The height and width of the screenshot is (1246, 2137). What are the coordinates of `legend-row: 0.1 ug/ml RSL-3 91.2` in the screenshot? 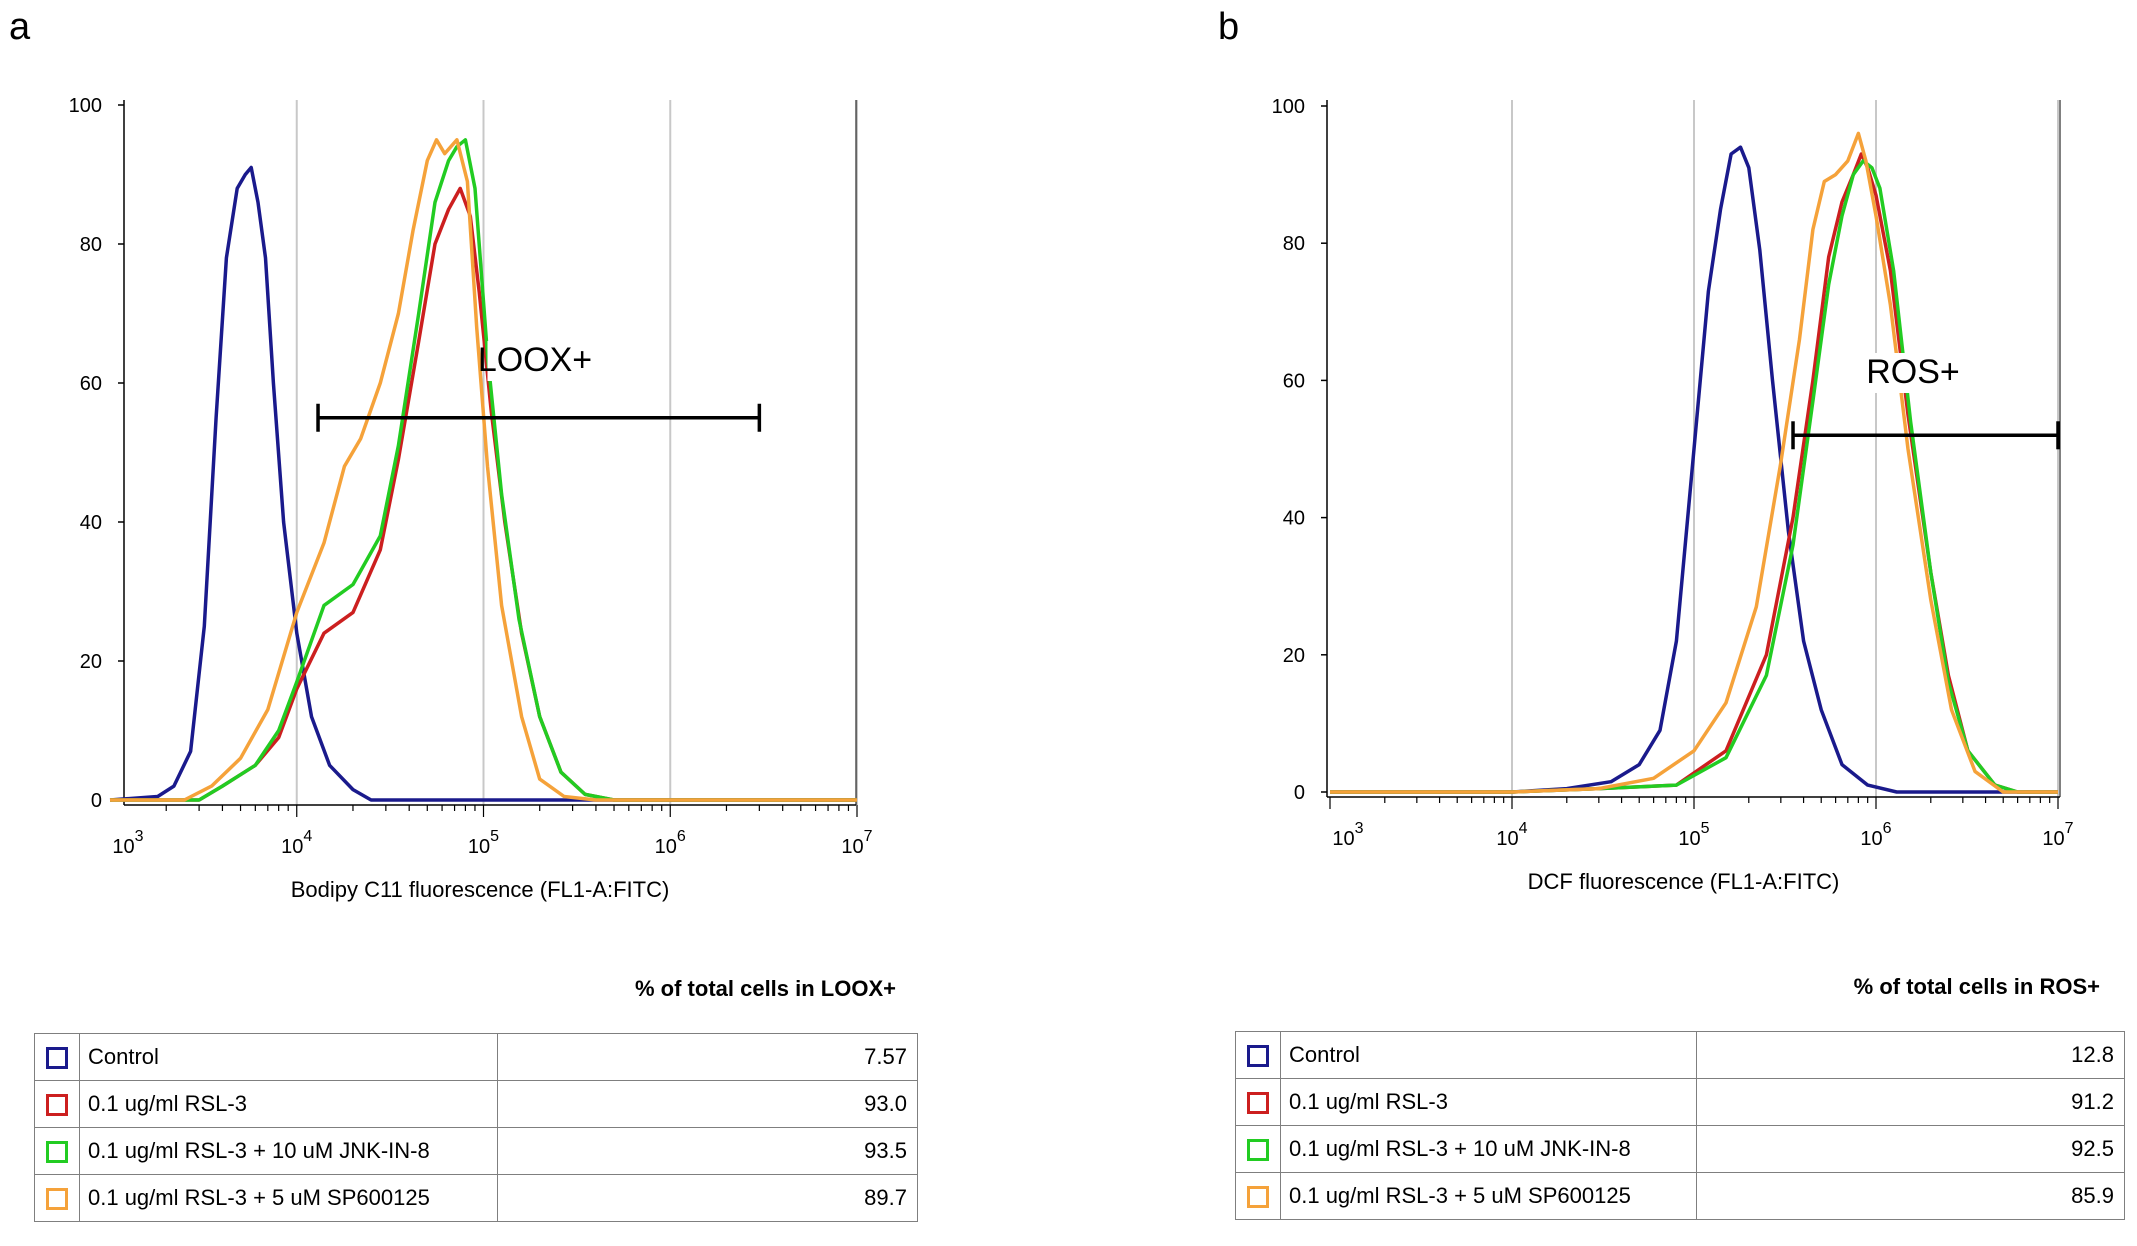 It's located at (1680, 1102).